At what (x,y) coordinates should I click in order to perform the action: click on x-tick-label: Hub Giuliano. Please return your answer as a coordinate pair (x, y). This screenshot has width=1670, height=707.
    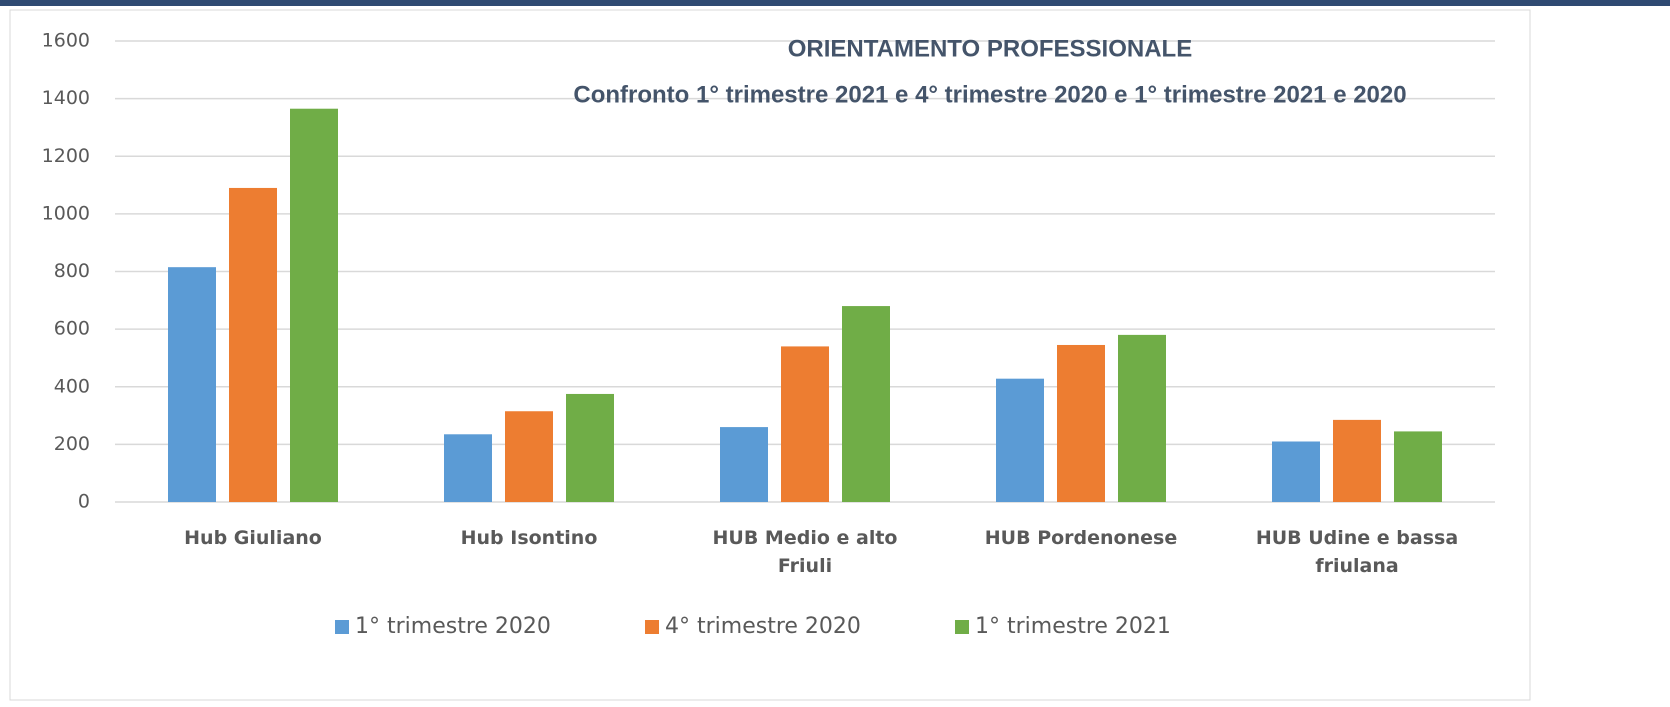
    Looking at the image, I should click on (253, 538).